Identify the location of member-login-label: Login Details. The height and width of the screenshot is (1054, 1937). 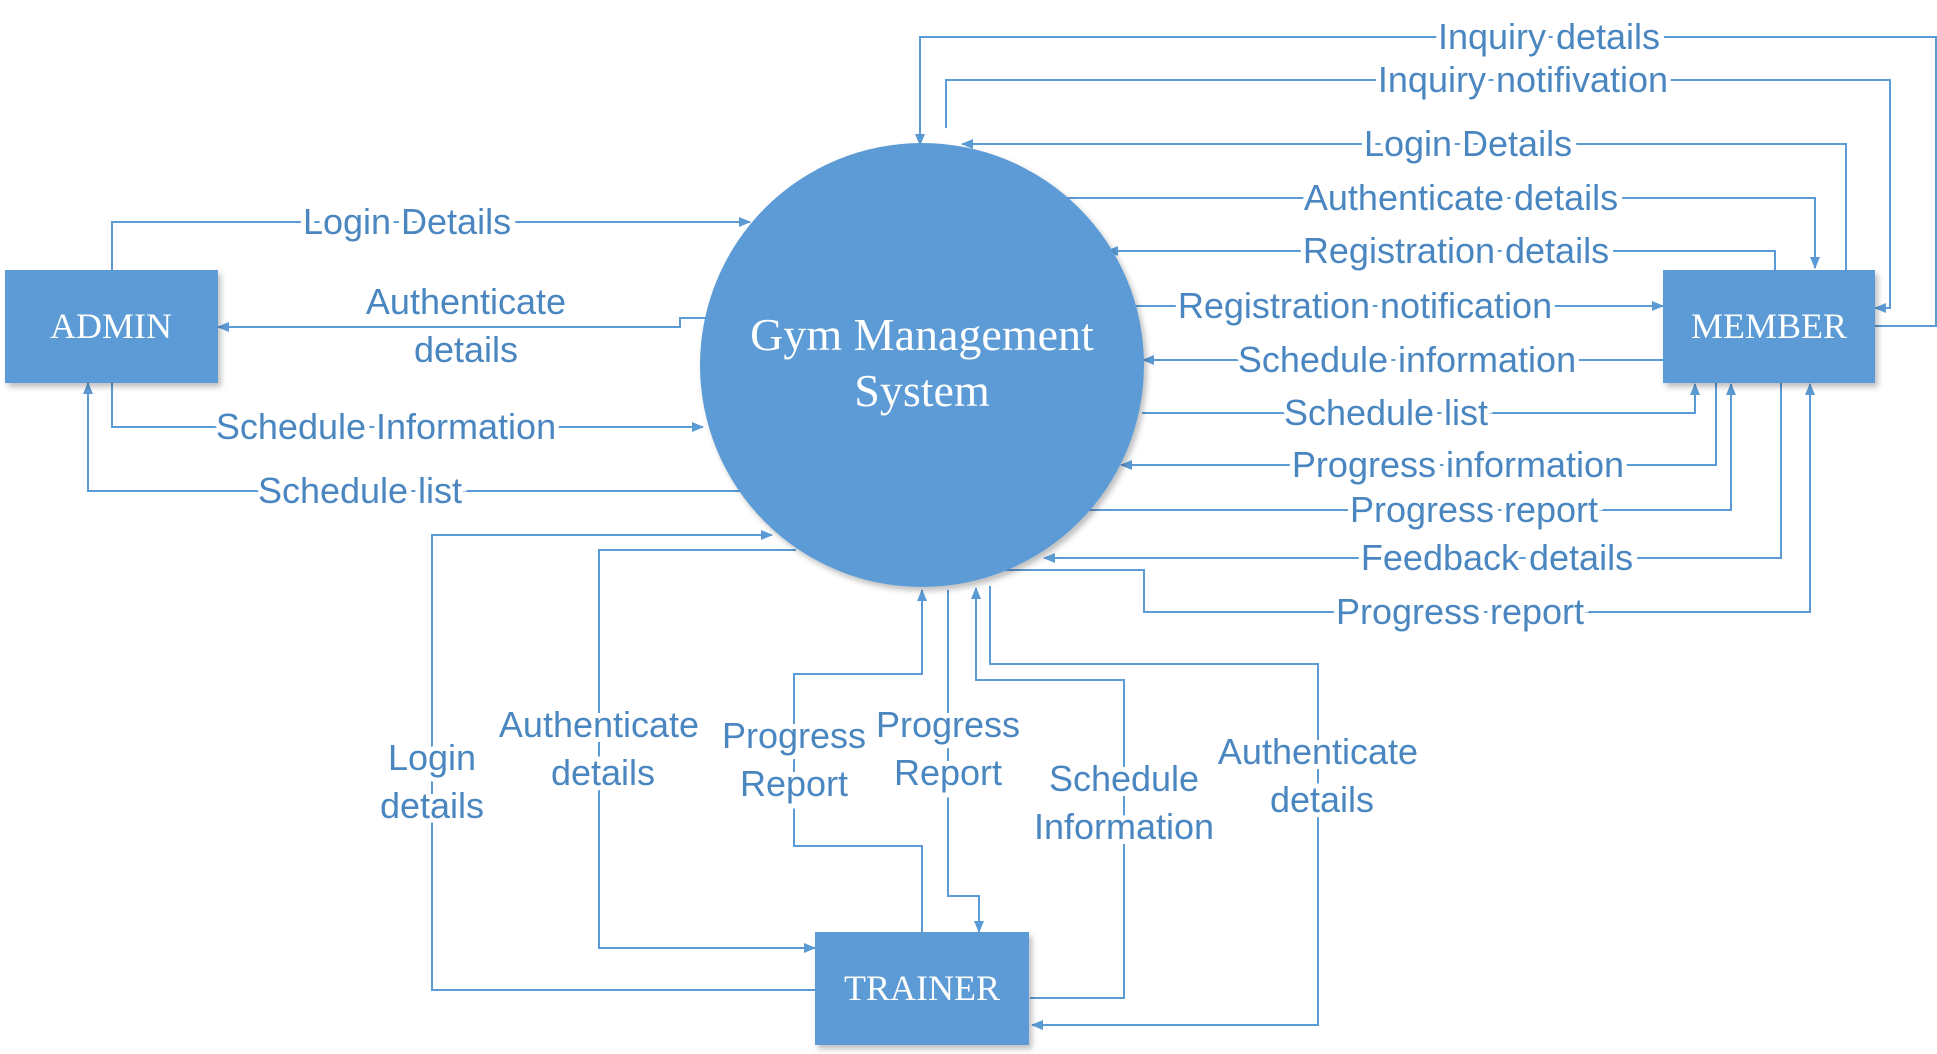
(1468, 143).